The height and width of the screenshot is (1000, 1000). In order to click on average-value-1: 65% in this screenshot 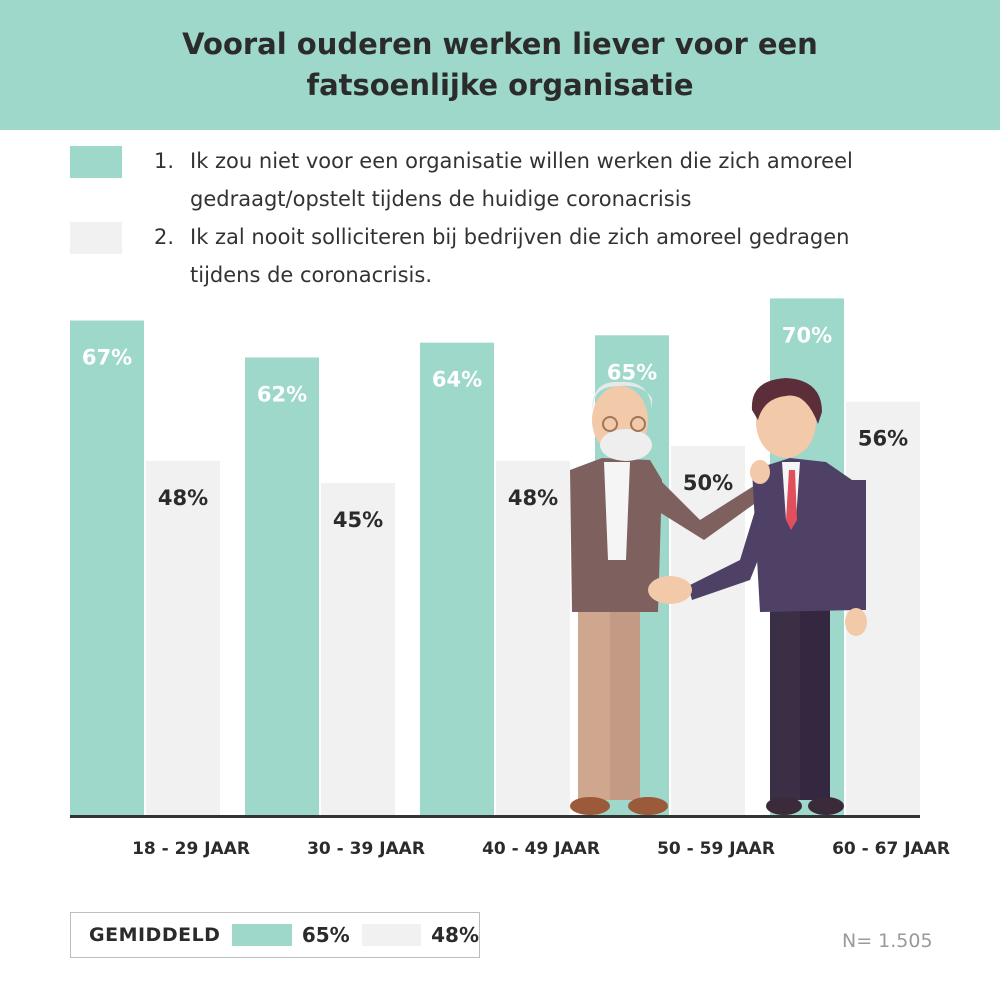, I will do `click(325, 935)`.